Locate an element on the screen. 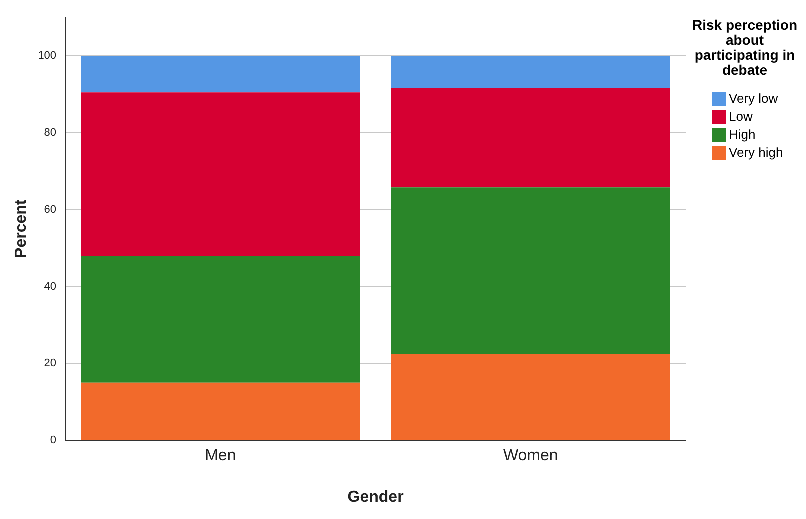  y-tick-label: 0 is located at coordinates (53, 440).